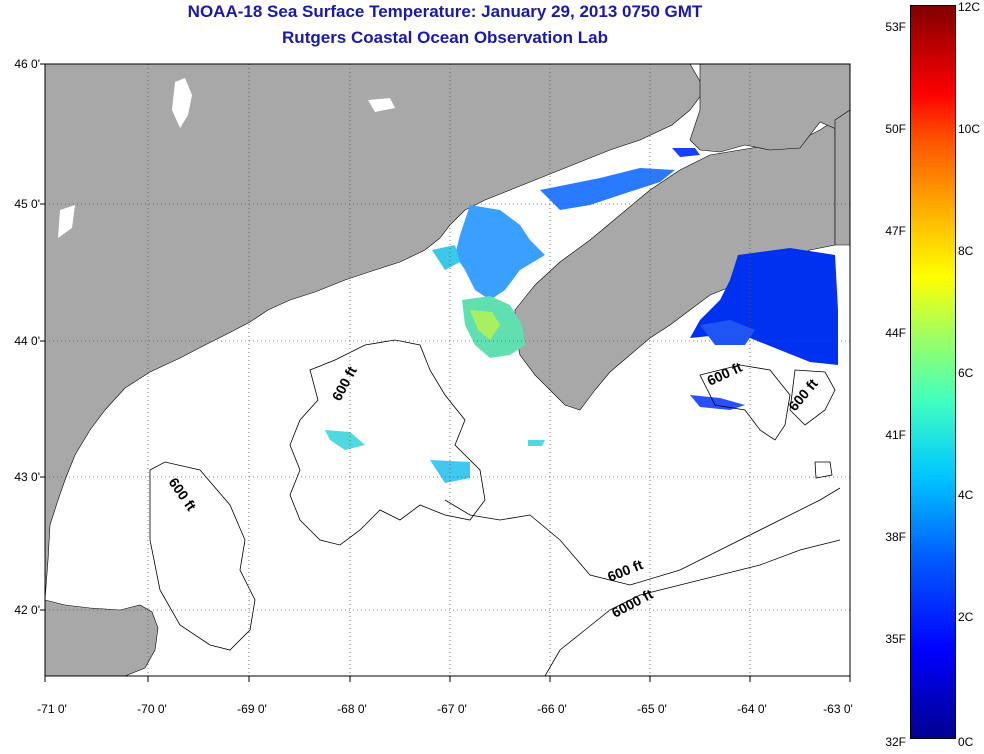 Image resolution: width=984 pixels, height=754 pixels. Describe the element at coordinates (969, 7) in the screenshot. I see `colorbar-c-label: 12C` at that location.